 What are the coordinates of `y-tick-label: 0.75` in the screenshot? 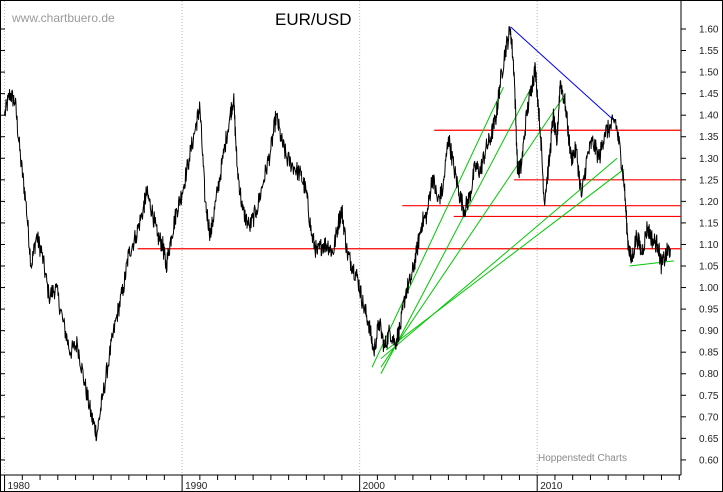 It's located at (709, 396).